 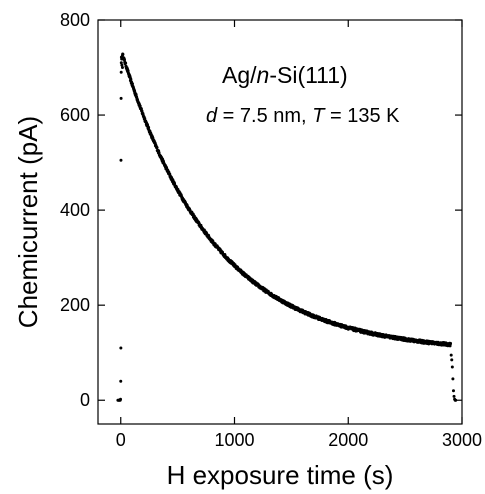 What do you see at coordinates (348, 440) in the screenshot?
I see `x-tick-label: 2000` at bounding box center [348, 440].